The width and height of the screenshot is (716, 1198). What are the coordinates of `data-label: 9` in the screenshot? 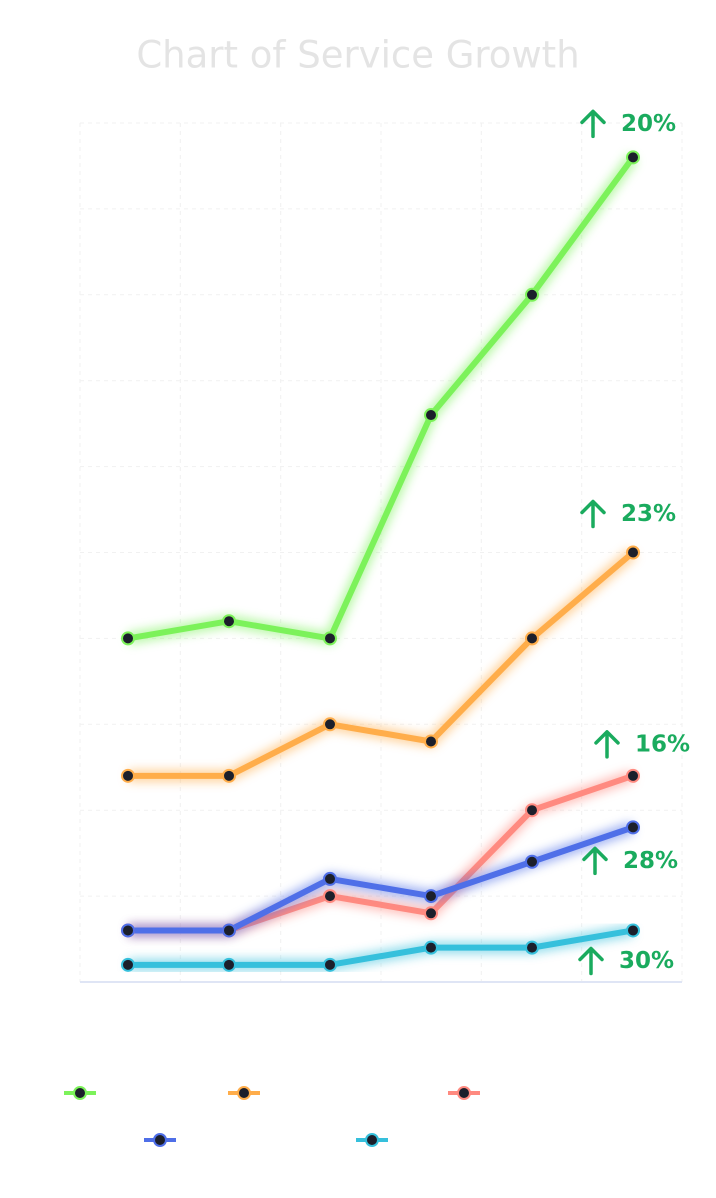 It's located at (657, 859).